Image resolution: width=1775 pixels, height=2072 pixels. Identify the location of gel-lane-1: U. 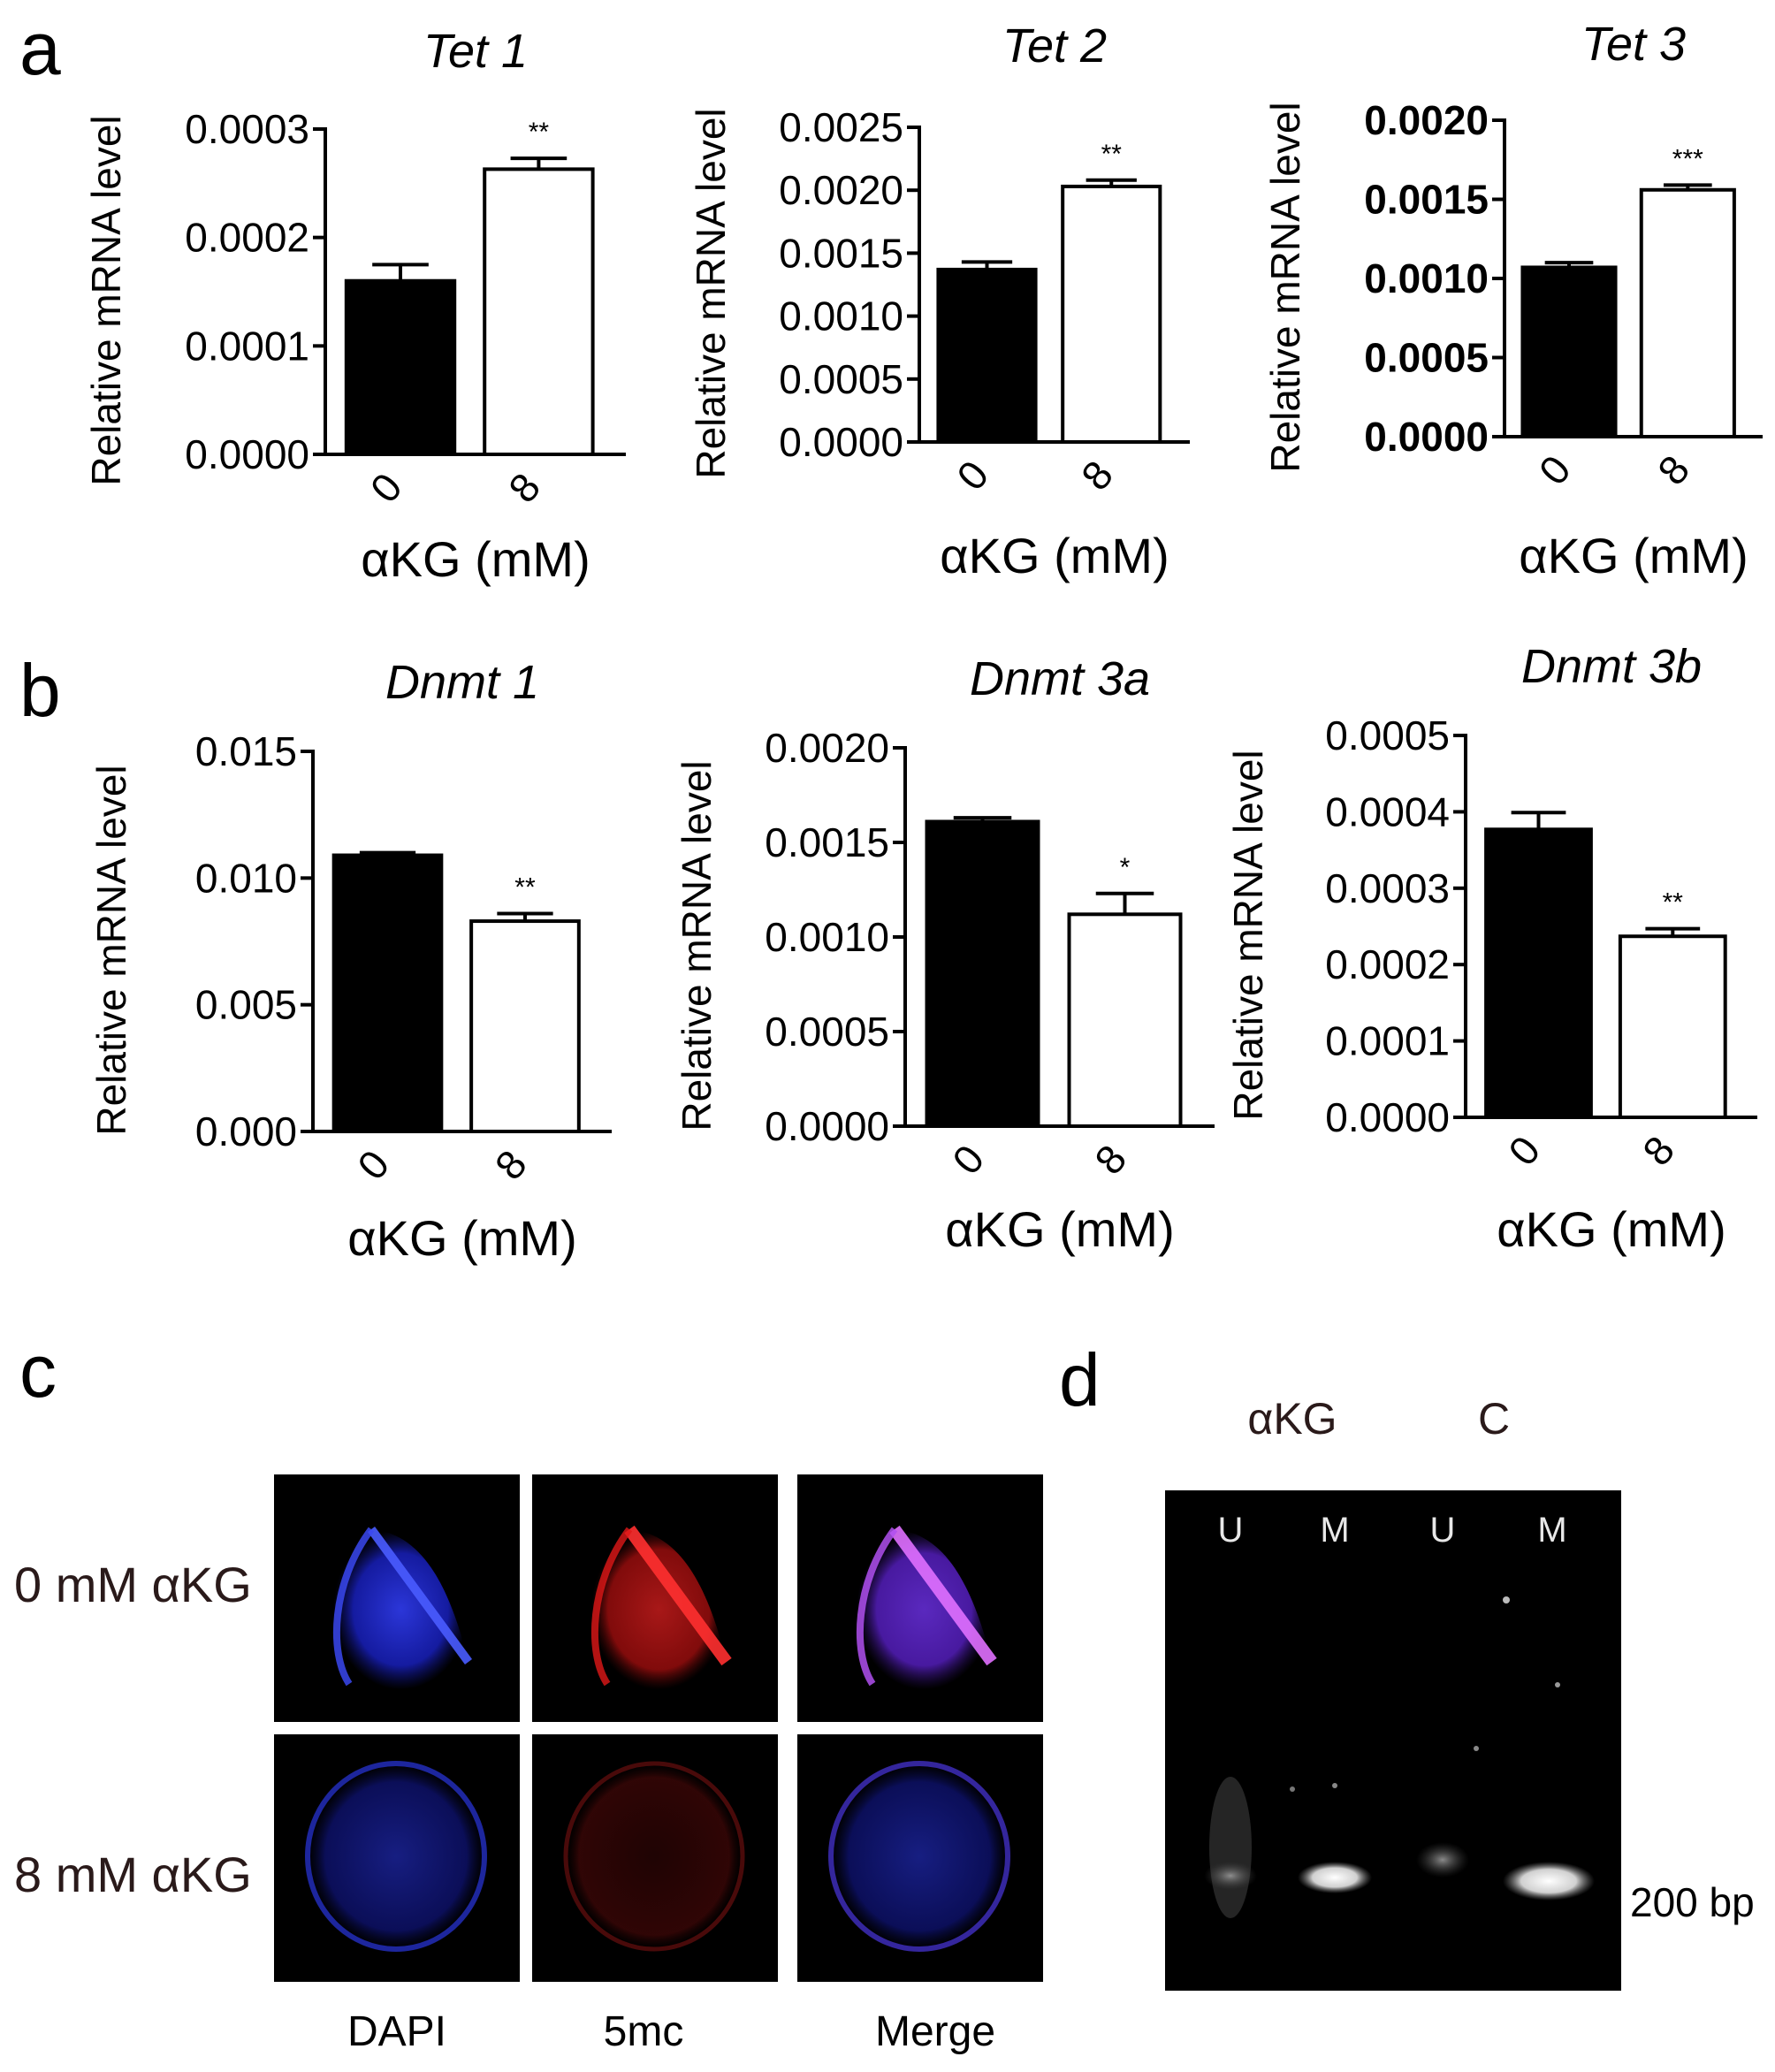
(1231, 1530).